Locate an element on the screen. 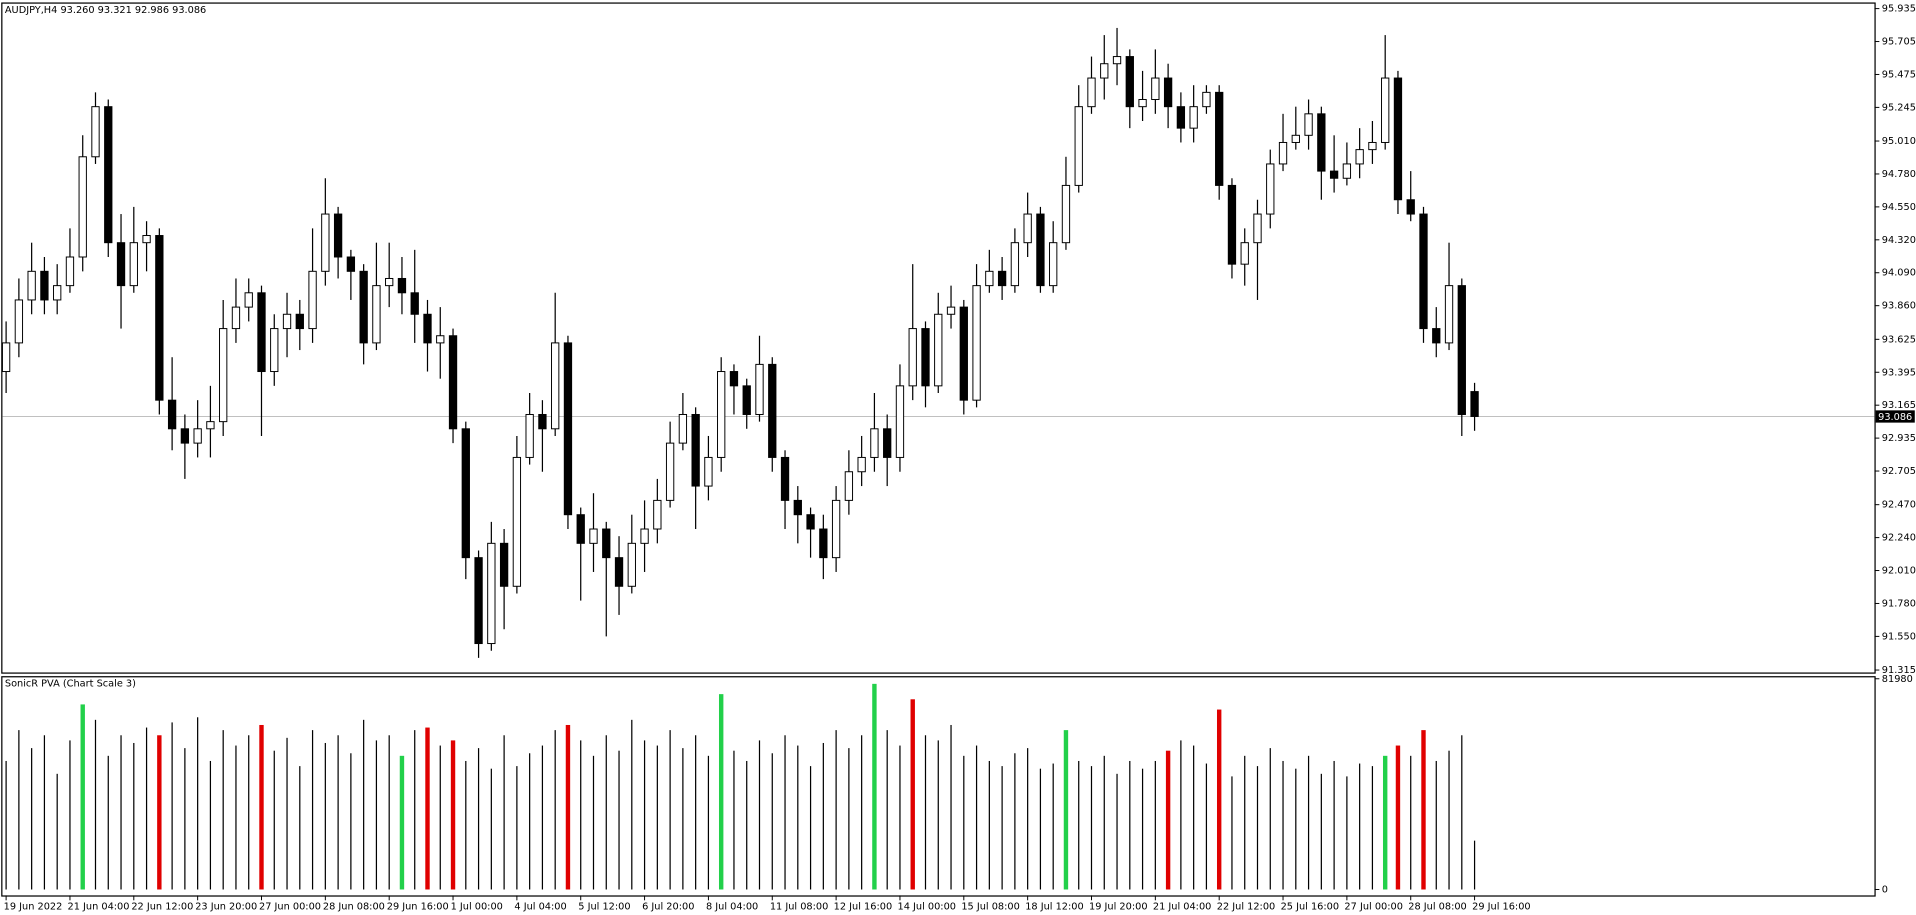 Image resolution: width=1916 pixels, height=915 pixels. x-tick-label: 14 Jul 00:00 is located at coordinates (927, 906).